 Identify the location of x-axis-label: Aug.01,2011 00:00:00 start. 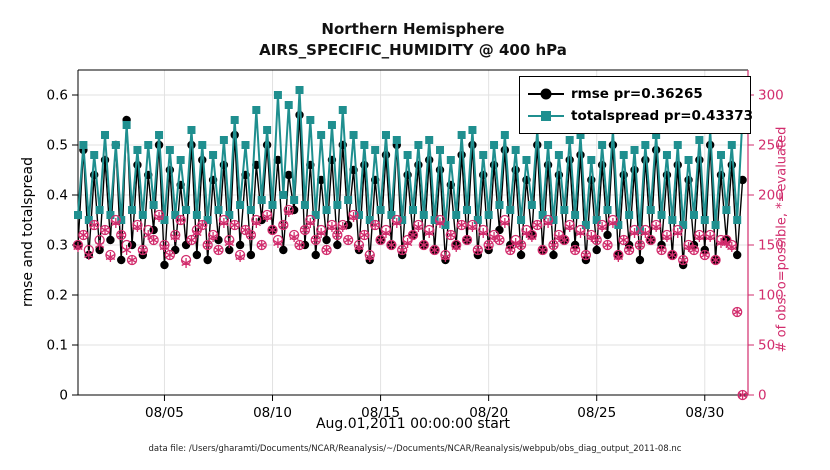
(413, 424).